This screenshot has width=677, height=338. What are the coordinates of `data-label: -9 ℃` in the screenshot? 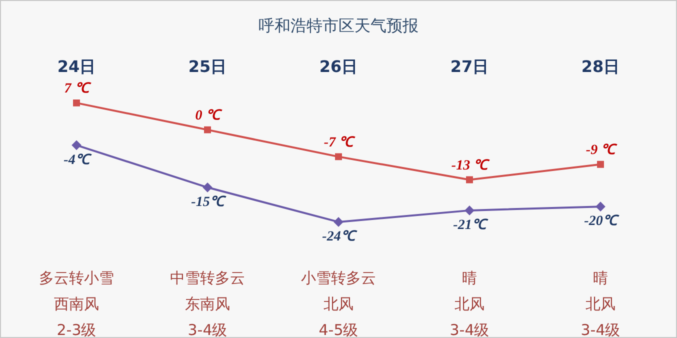 It's located at (602, 150).